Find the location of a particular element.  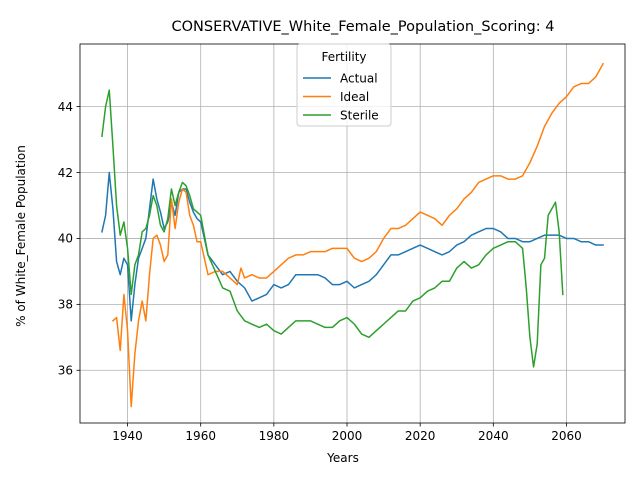

x-tick-label: 2020 is located at coordinates (420, 436).